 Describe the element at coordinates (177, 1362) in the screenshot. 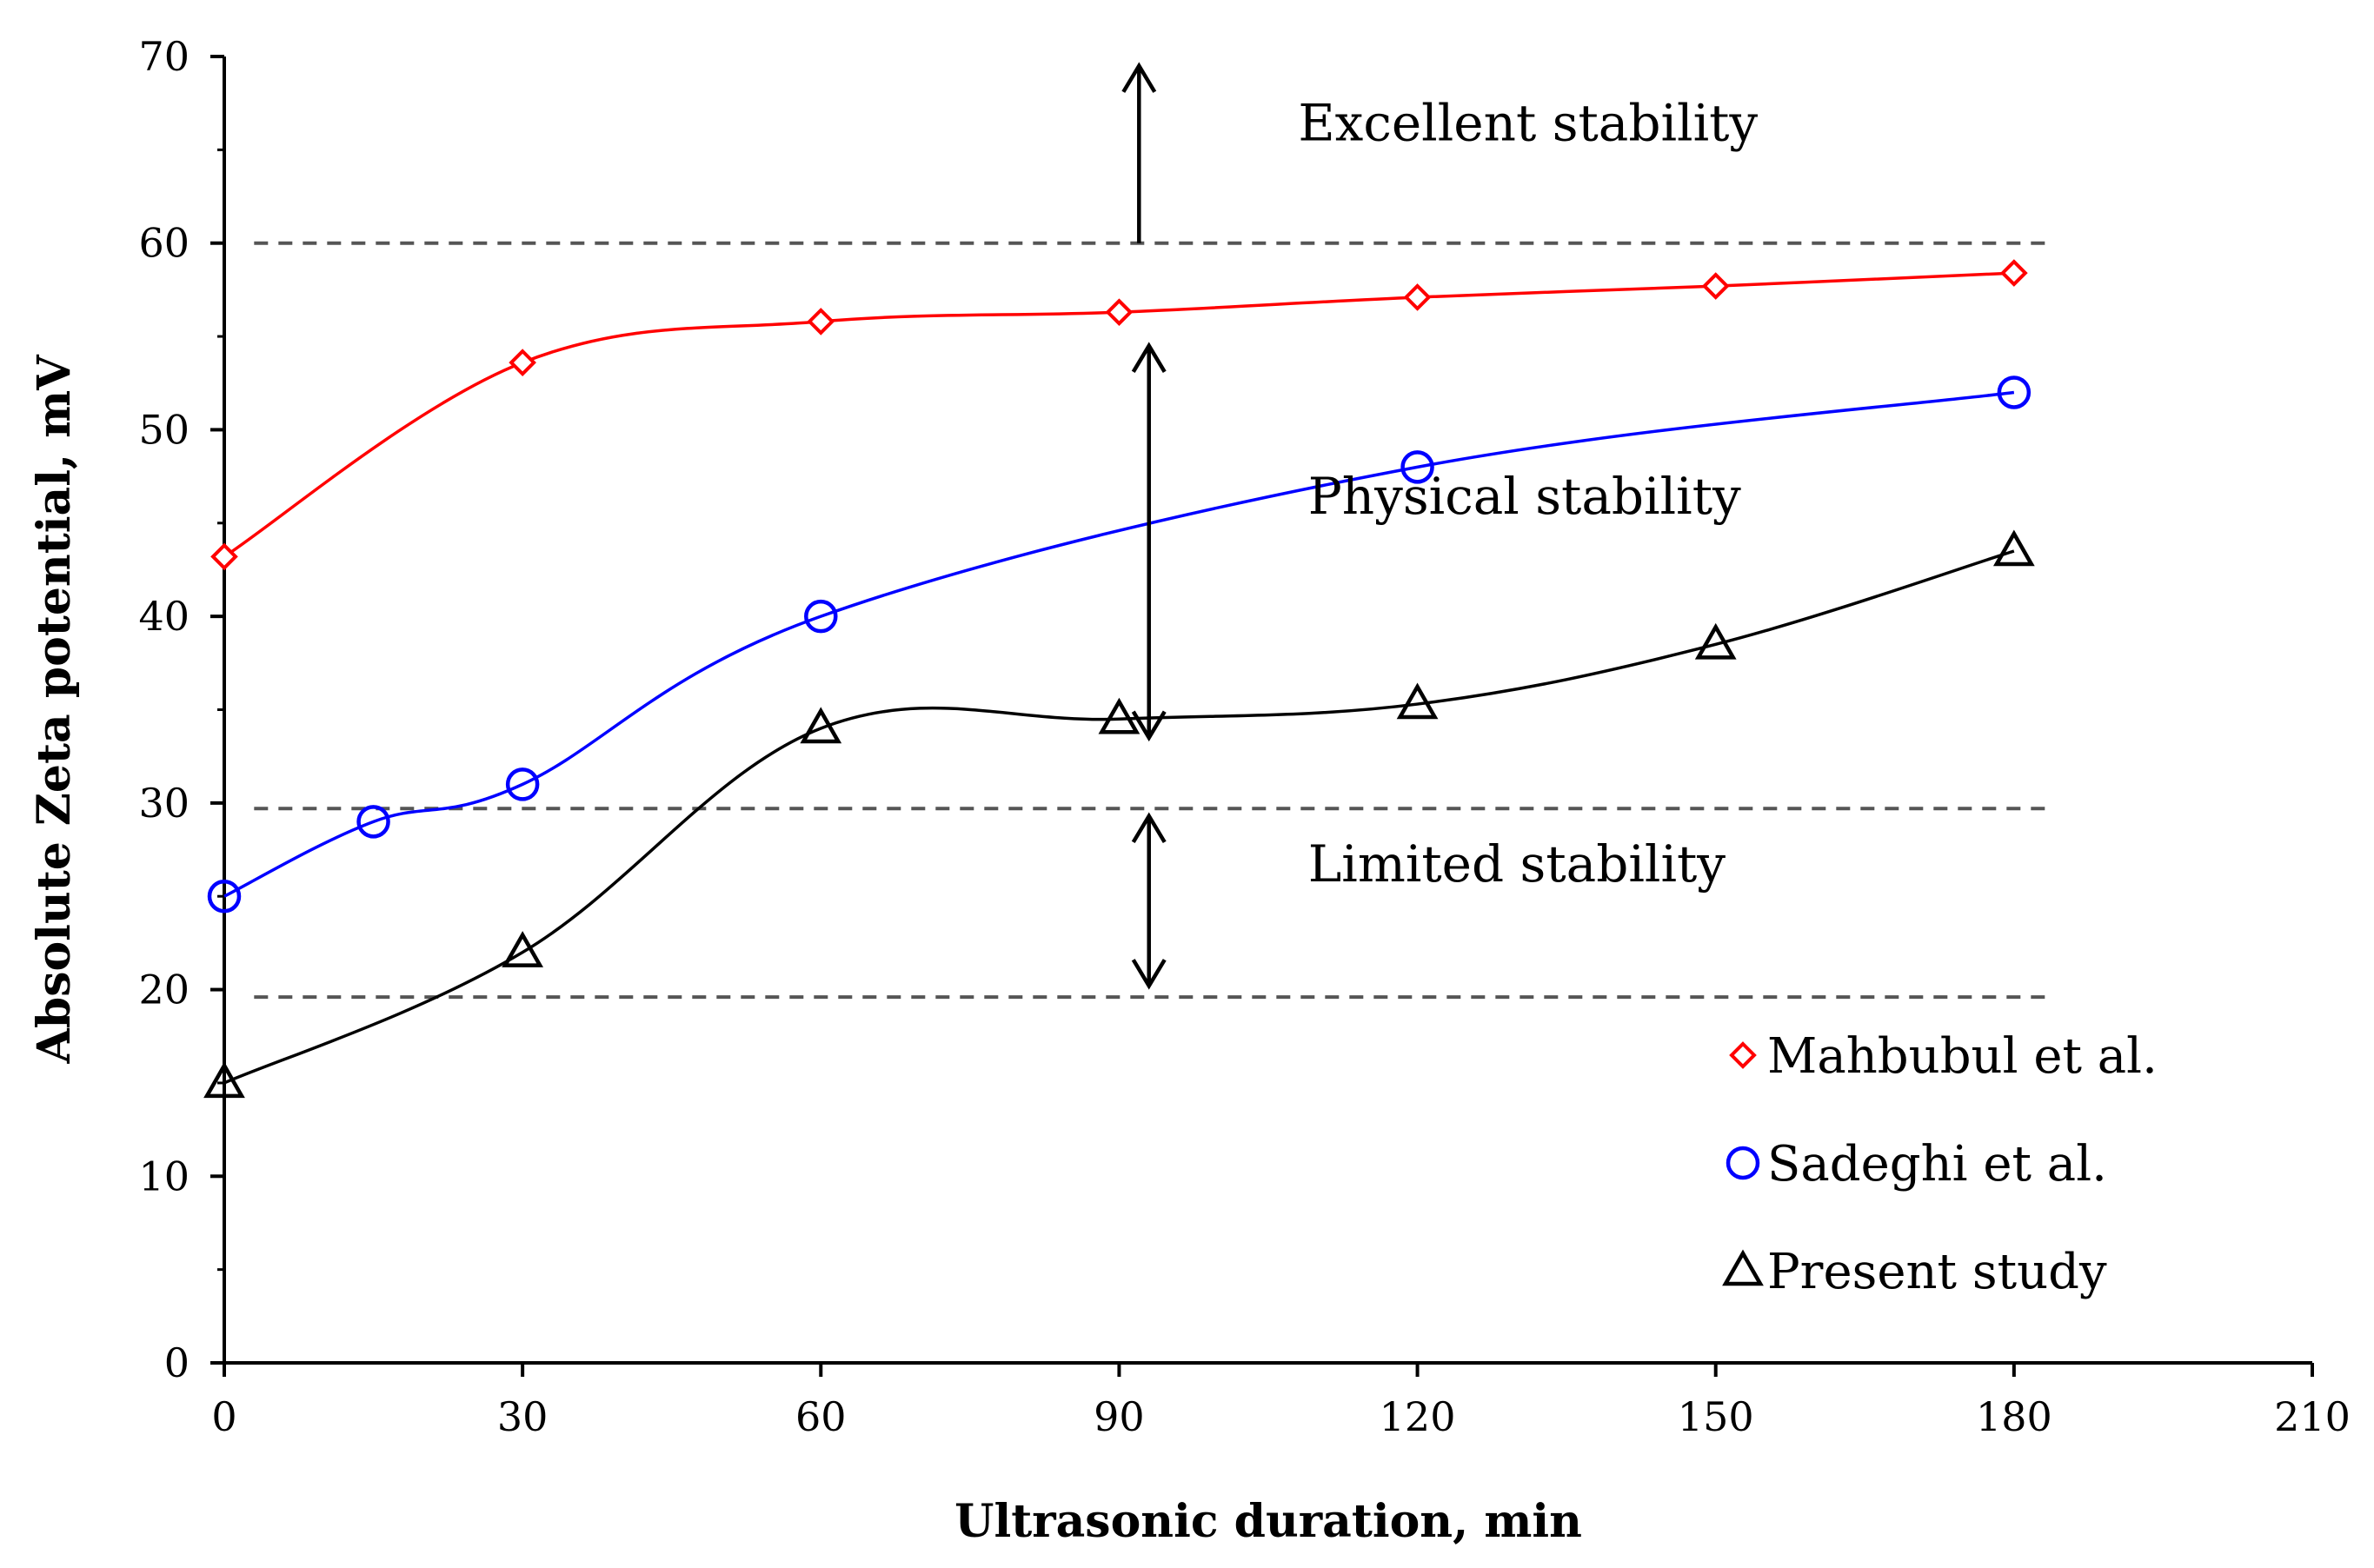

I see `y-tick-label: 0` at that location.